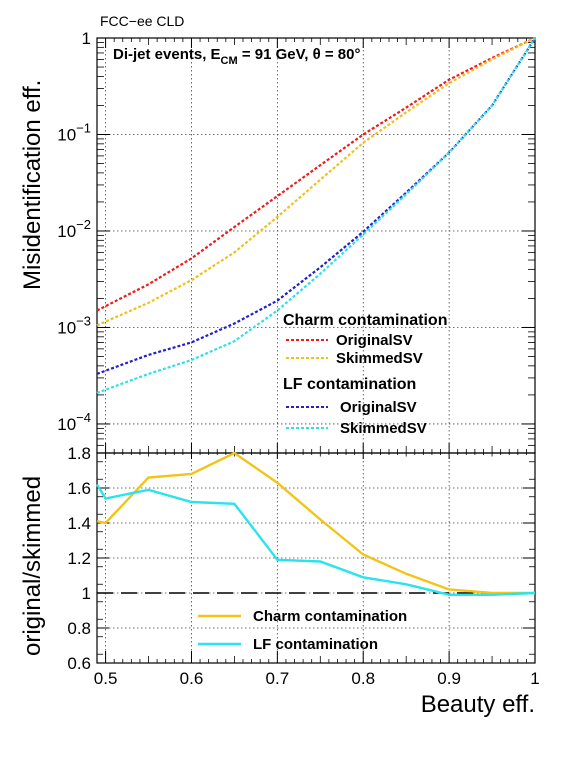 The image size is (581, 760). Describe the element at coordinates (365, 320) in the screenshot. I see `legend-charm-header: Charm contamination` at that location.